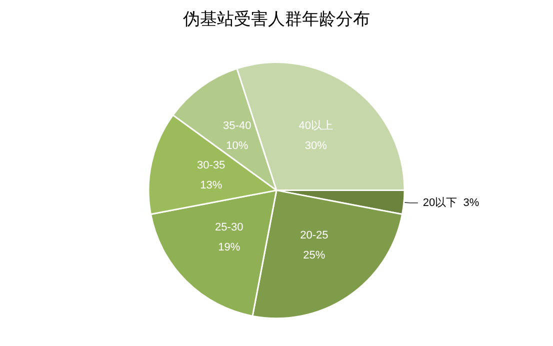 The height and width of the screenshot is (346, 553). What do you see at coordinates (229, 228) in the screenshot?
I see `slice-label: 25-30` at bounding box center [229, 228].